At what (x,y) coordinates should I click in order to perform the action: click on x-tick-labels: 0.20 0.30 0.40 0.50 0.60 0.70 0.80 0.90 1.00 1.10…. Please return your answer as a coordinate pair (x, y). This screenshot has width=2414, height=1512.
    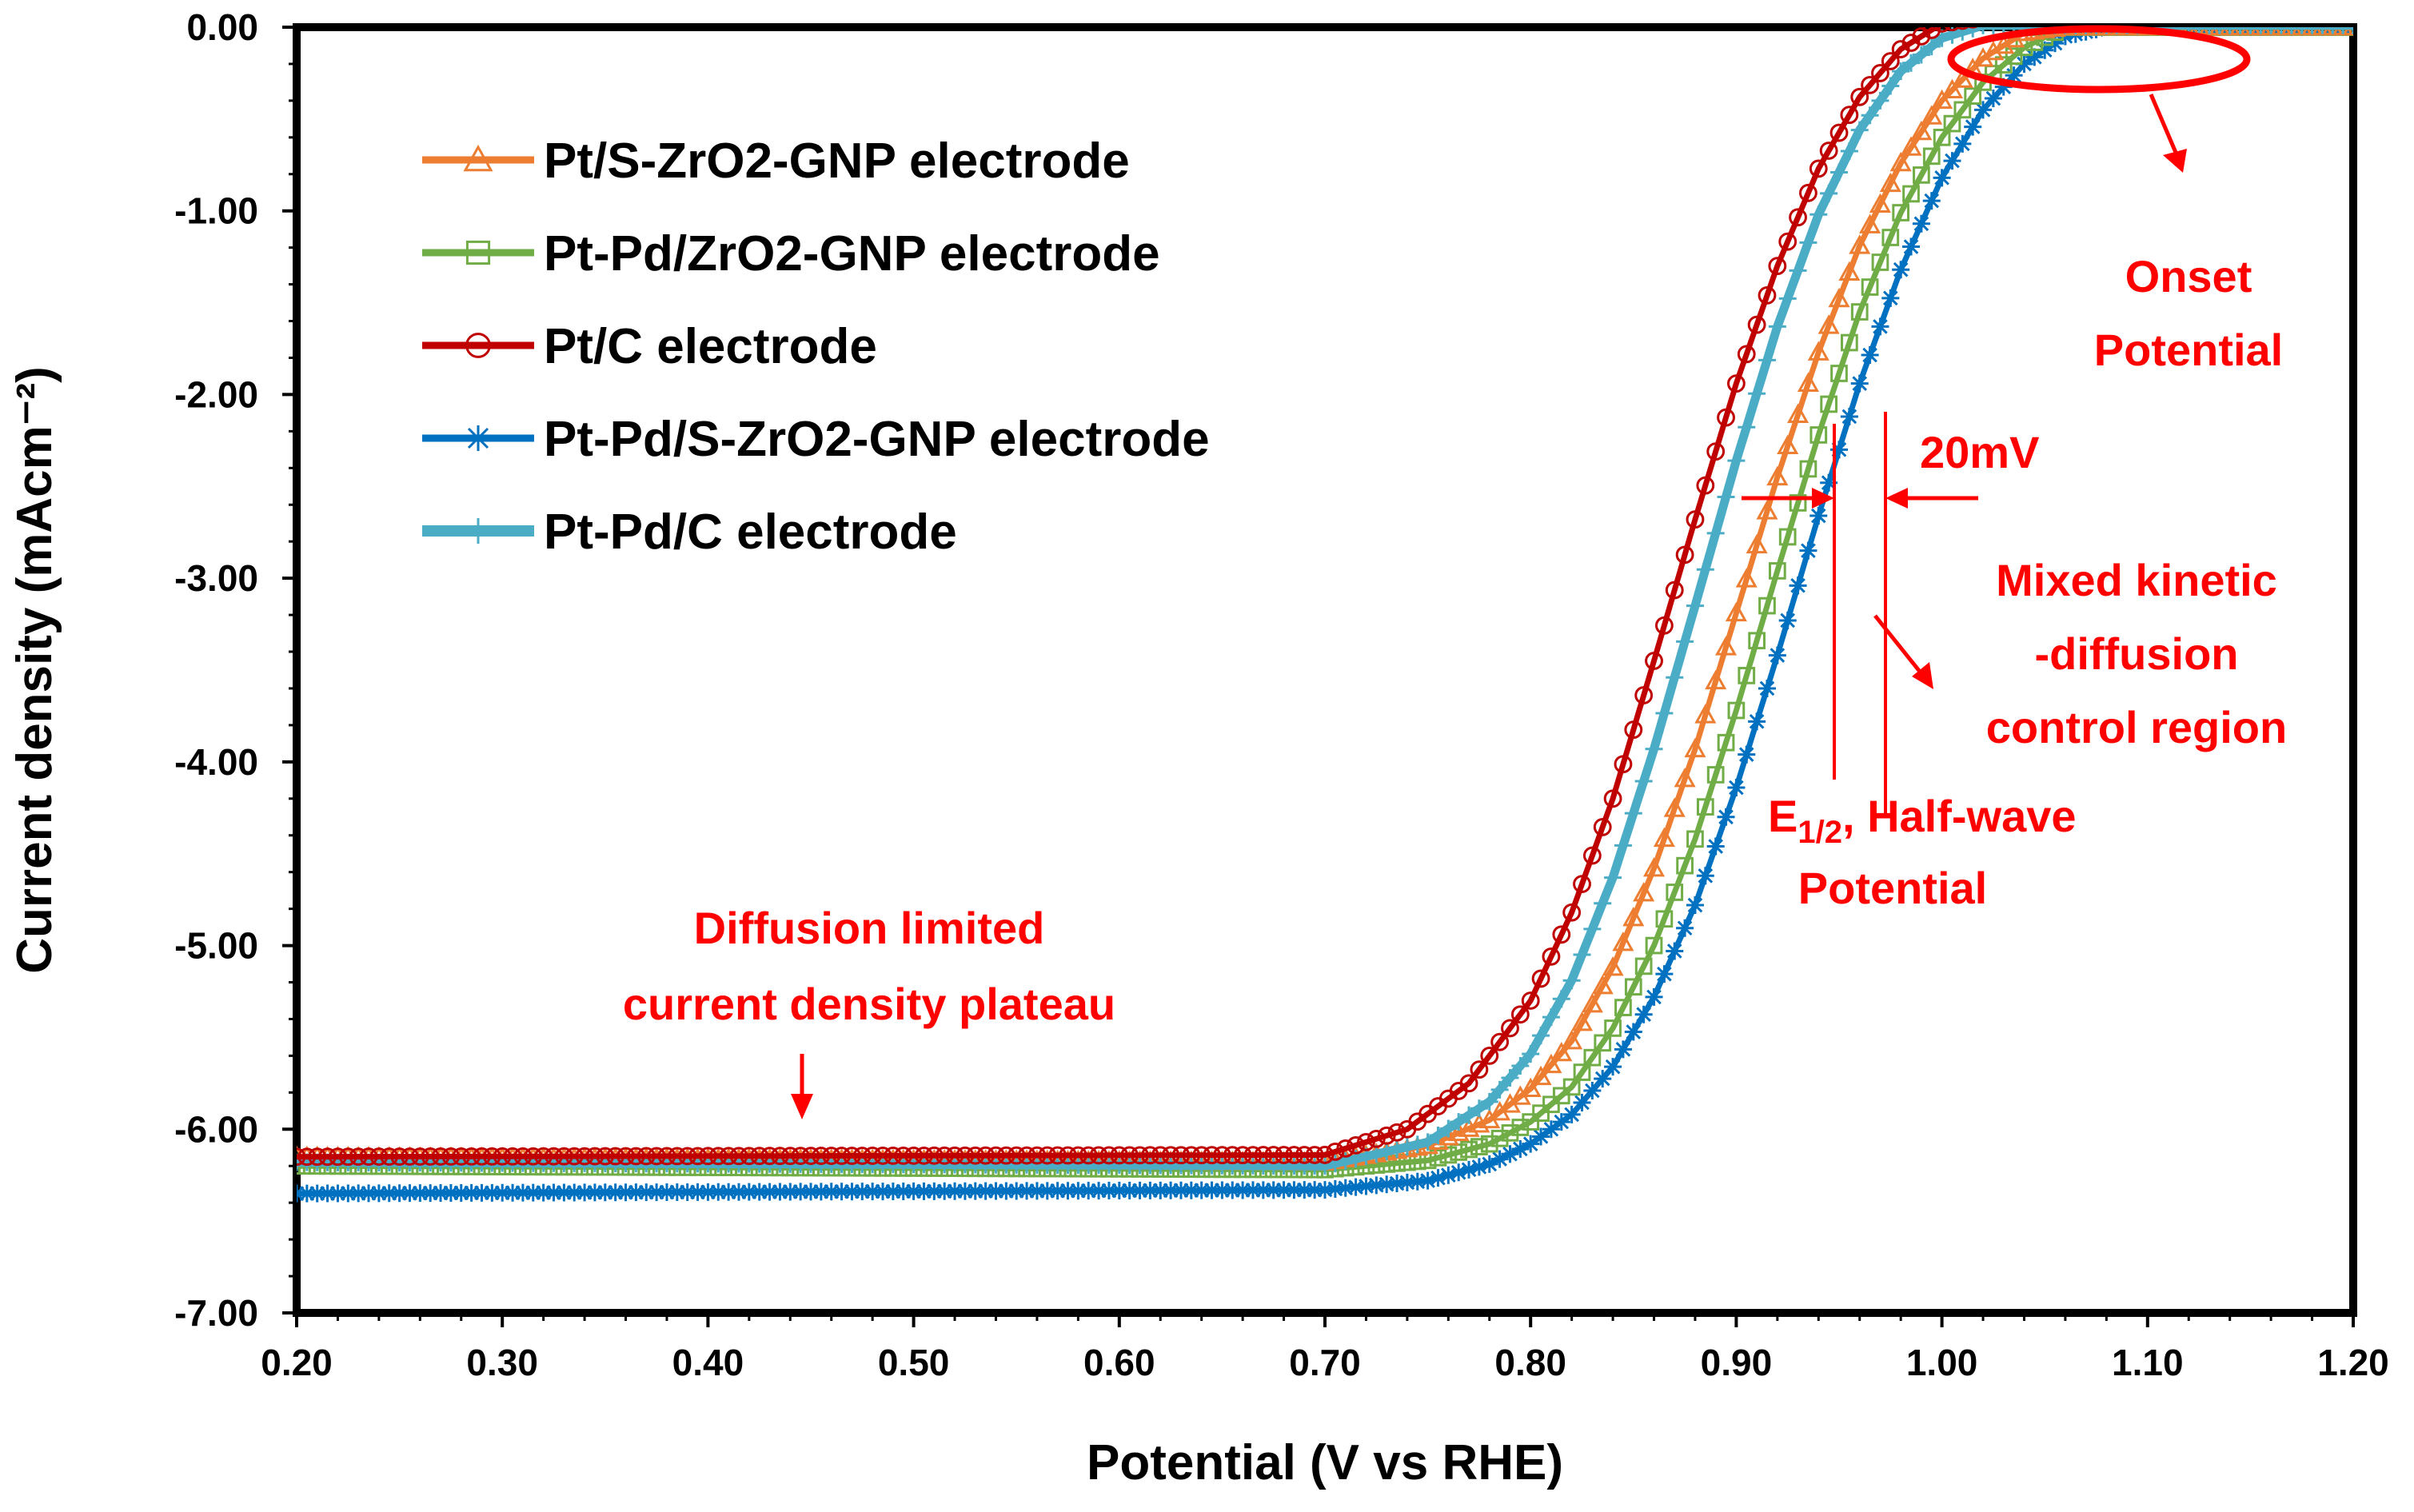
    Looking at the image, I should click on (1325, 1362).